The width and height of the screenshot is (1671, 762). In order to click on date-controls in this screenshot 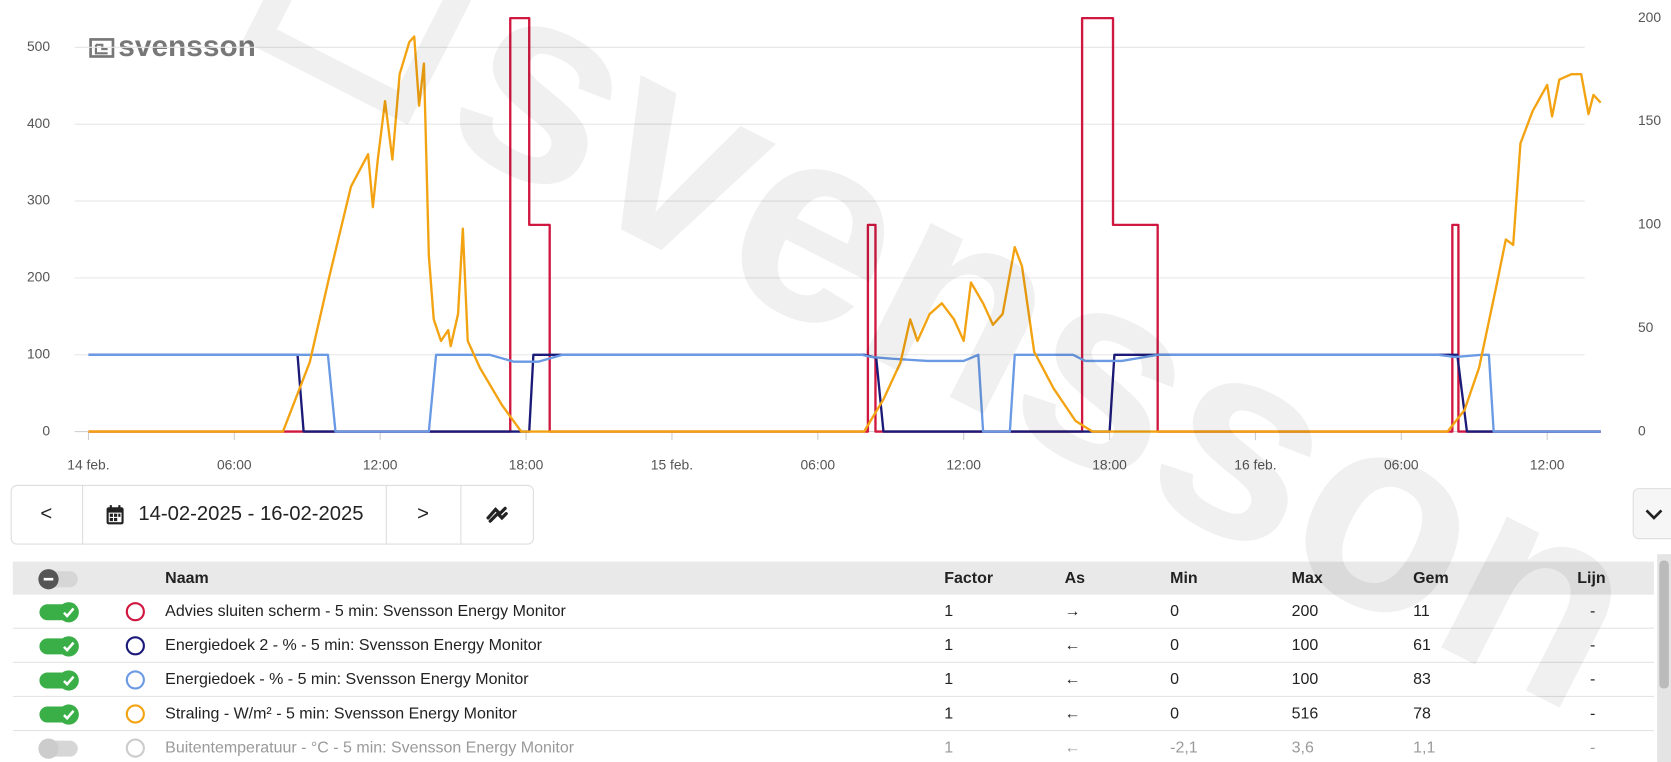, I will do `click(272, 514)`.